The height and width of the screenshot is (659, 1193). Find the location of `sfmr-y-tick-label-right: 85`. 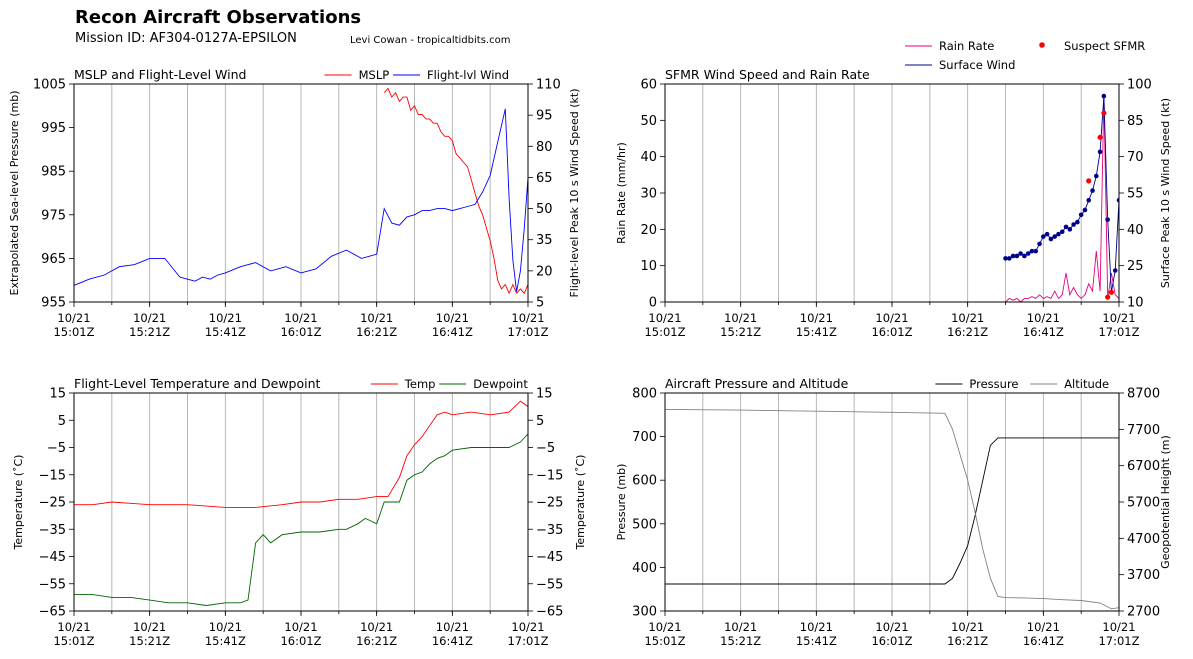

sfmr-y-tick-label-right: 85 is located at coordinates (1135, 121).